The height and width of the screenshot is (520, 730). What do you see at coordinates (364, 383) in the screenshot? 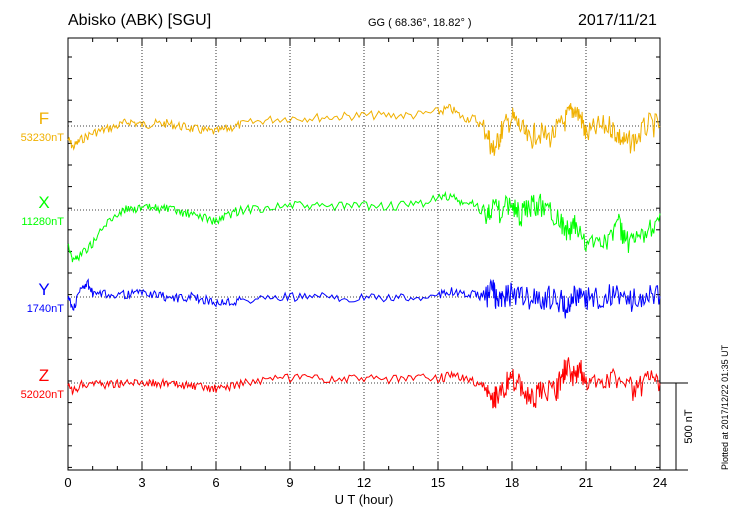
I see `series-line-z` at bounding box center [364, 383].